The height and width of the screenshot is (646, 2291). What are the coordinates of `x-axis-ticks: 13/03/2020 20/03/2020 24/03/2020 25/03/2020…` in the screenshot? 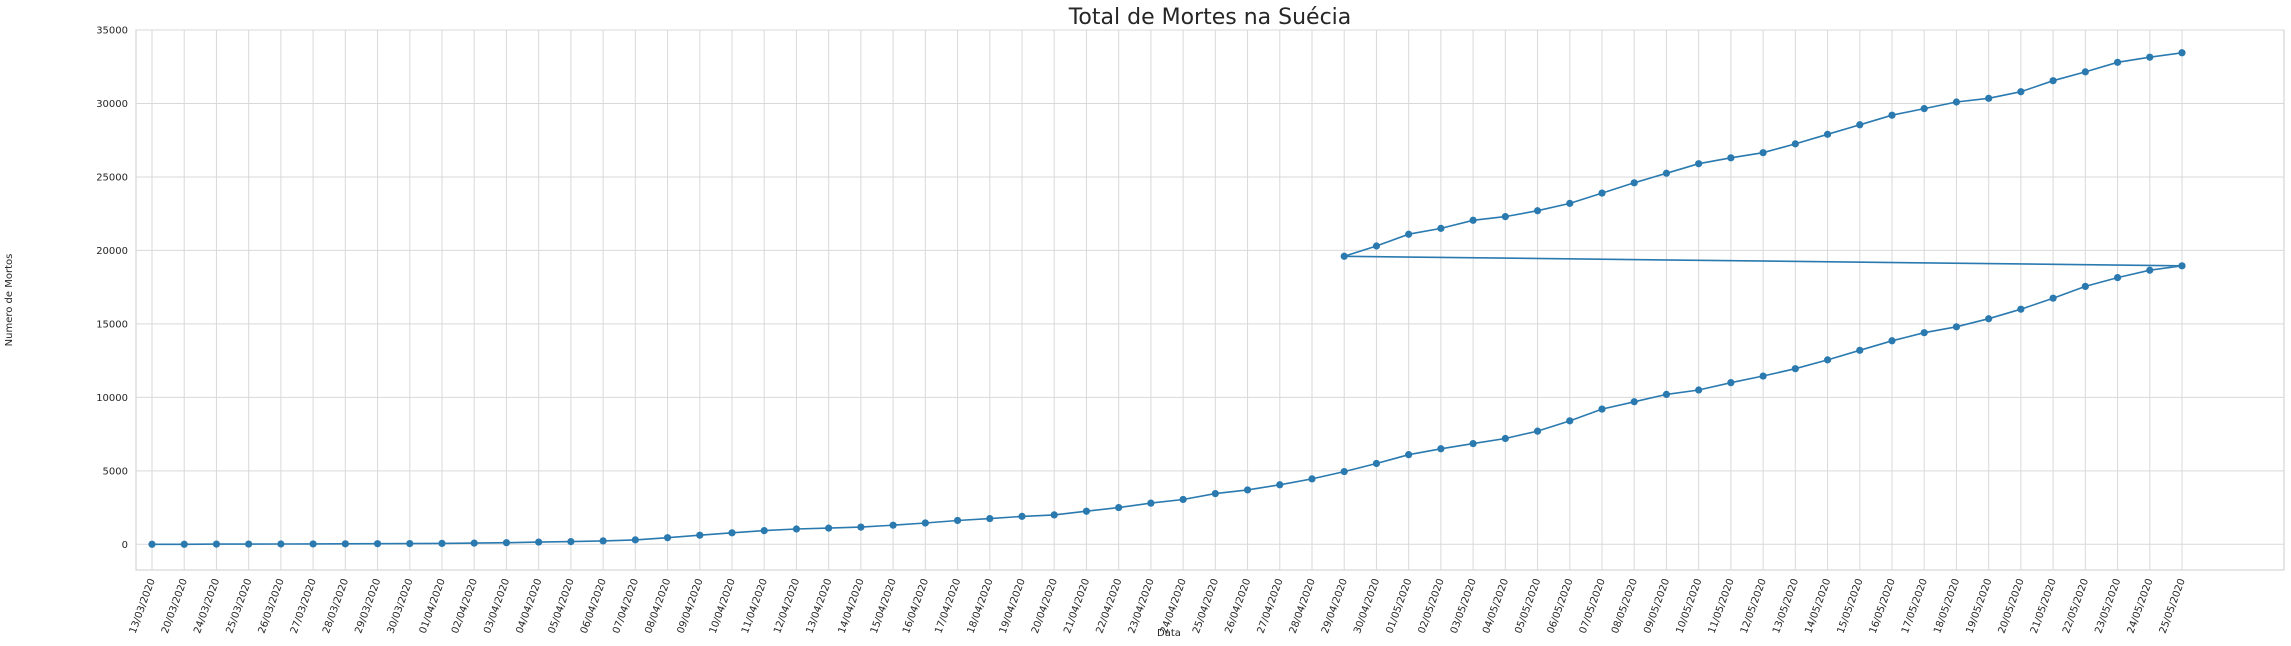 It's located at (1158, 606).